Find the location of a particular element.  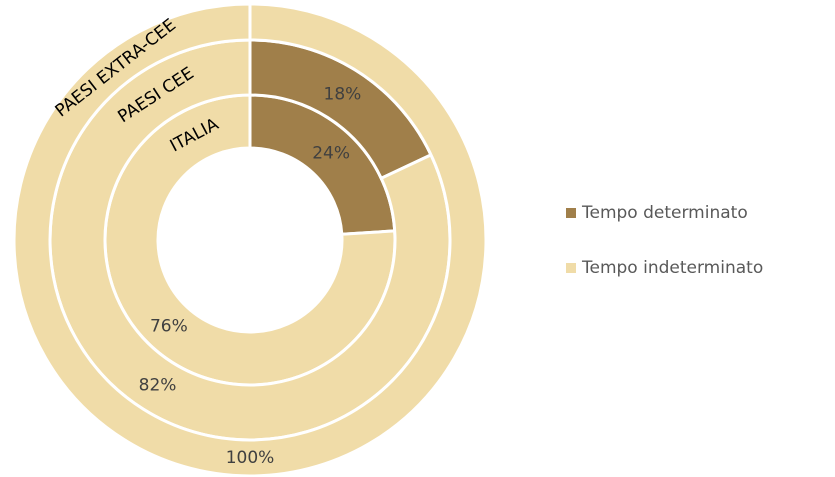

legend-text: Tempo indeterminato is located at coordinates (672, 268).